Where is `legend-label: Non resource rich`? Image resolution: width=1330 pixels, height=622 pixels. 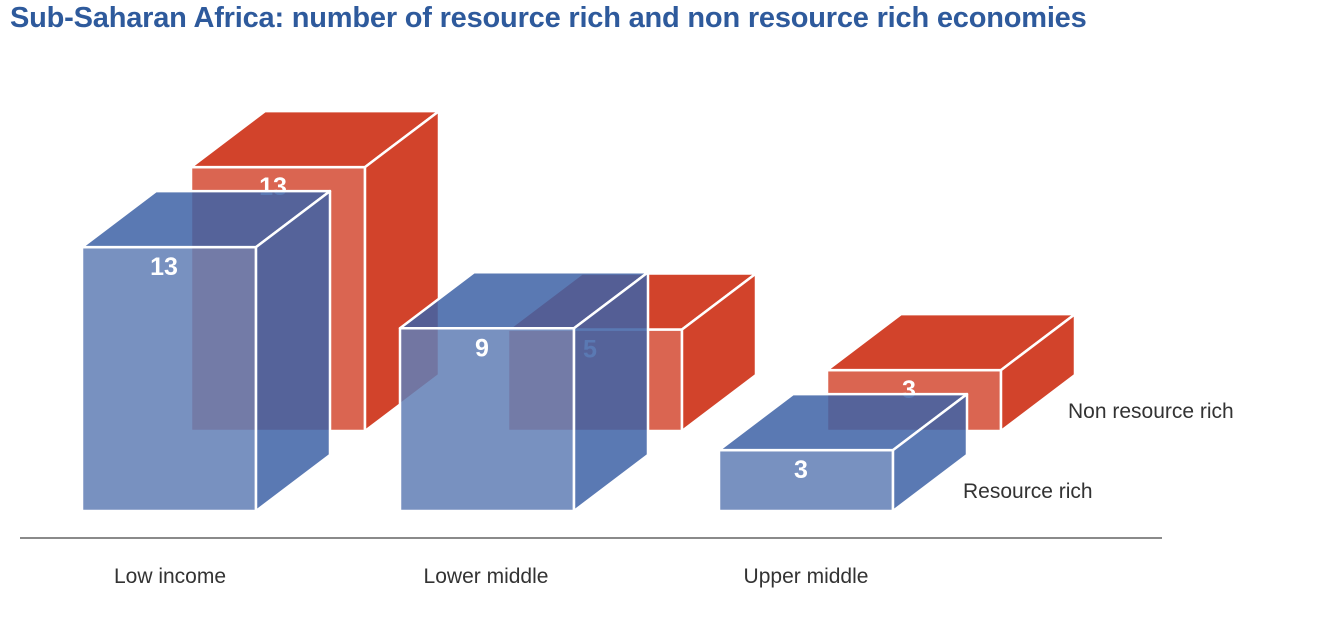
legend-label: Non resource rich is located at coordinates (1151, 411).